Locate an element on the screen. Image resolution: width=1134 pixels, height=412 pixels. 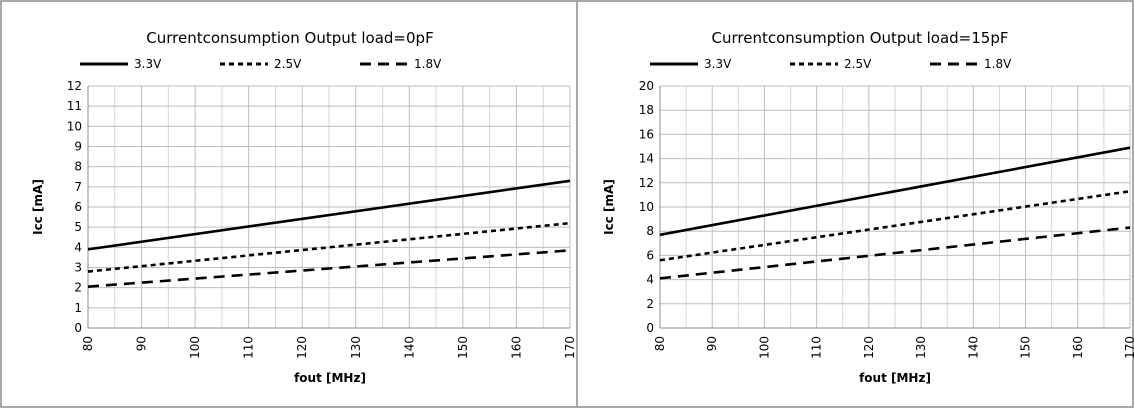
y-tick-label: 16 is located at coordinates (646, 134).